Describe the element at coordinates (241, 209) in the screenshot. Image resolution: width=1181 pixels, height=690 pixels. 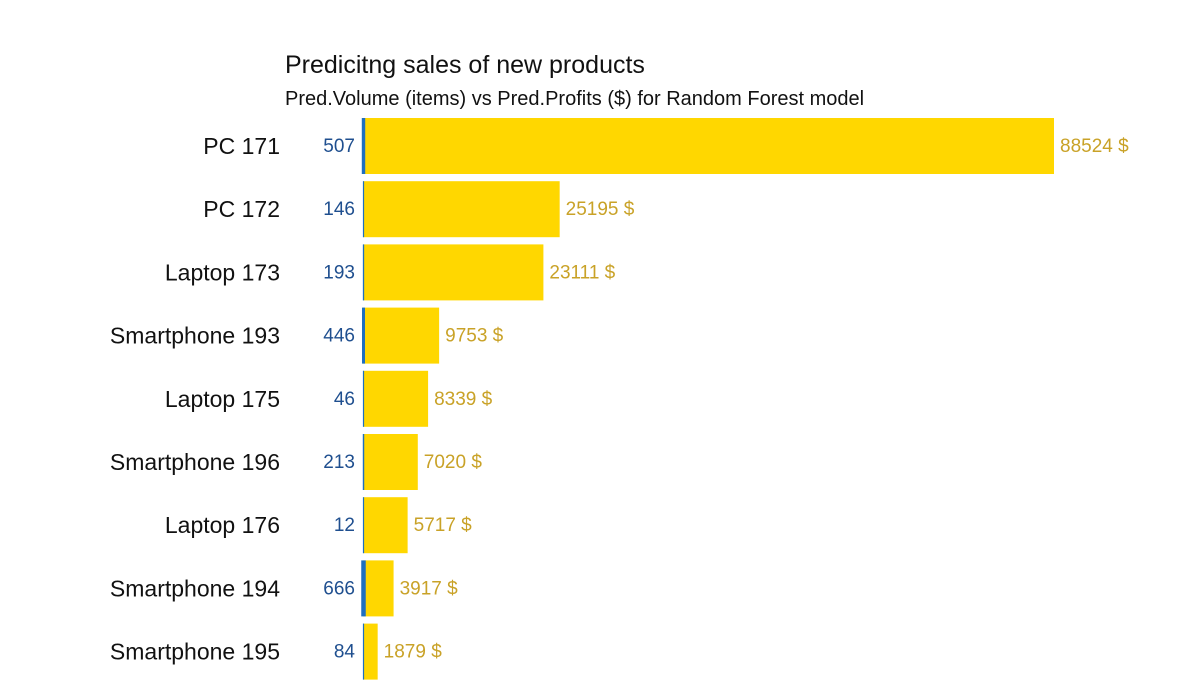
I see `category-label: PC 172` at that location.